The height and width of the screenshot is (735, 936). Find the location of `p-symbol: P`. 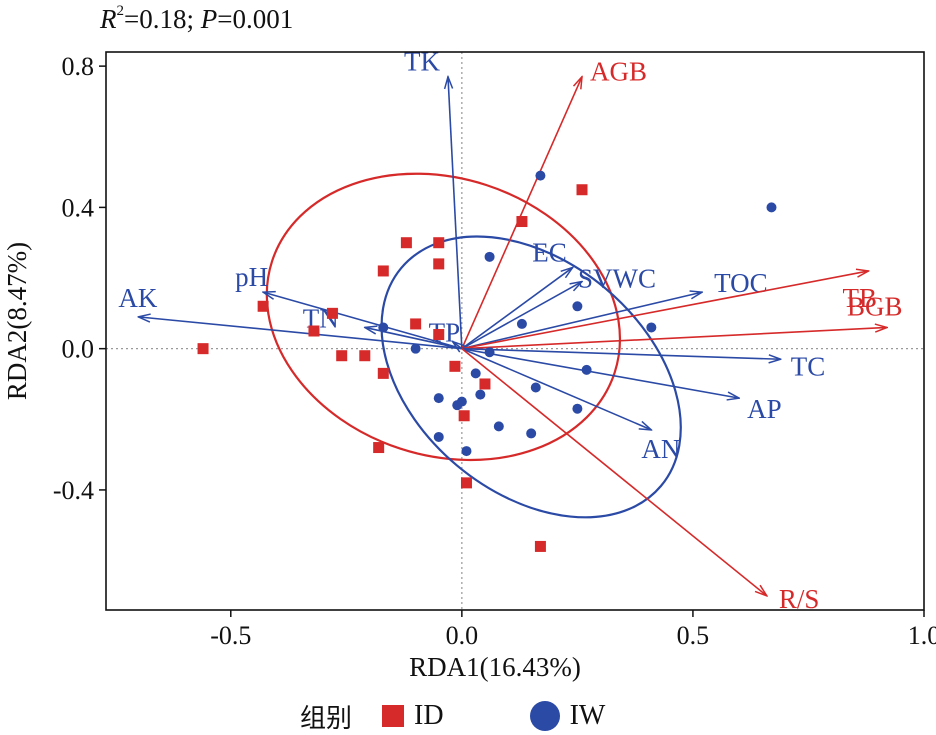

p-symbol: P is located at coordinates (209, 19).